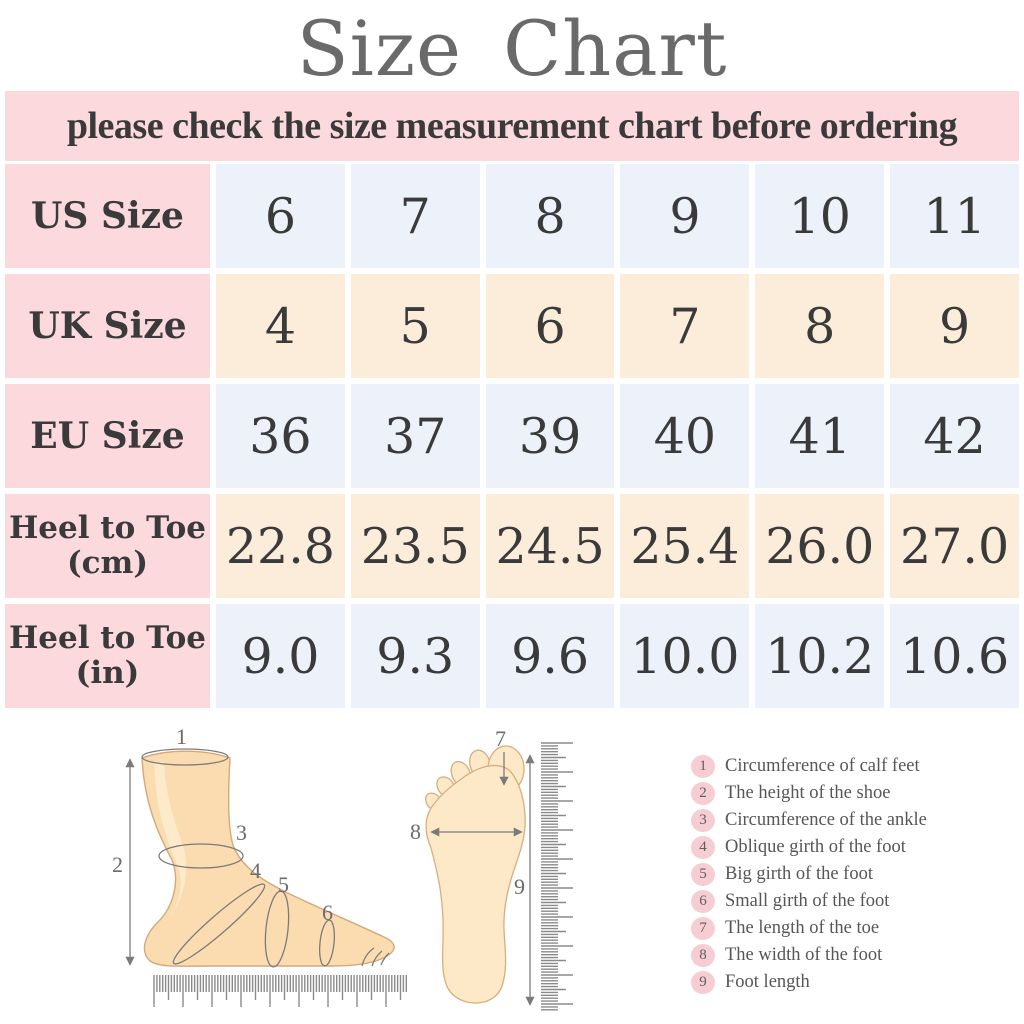 Image resolution: width=1024 pixels, height=1024 pixels. What do you see at coordinates (475, 874) in the screenshot?
I see `foot-sole-illustration` at bounding box center [475, 874].